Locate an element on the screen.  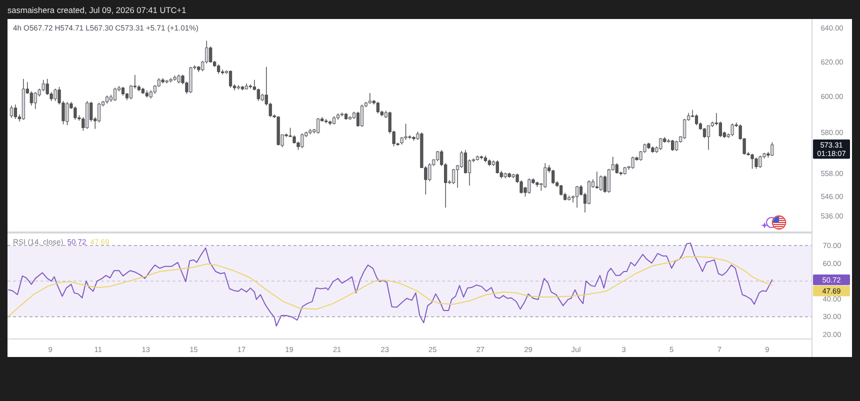
line-series is located at coordinates (390, 286).